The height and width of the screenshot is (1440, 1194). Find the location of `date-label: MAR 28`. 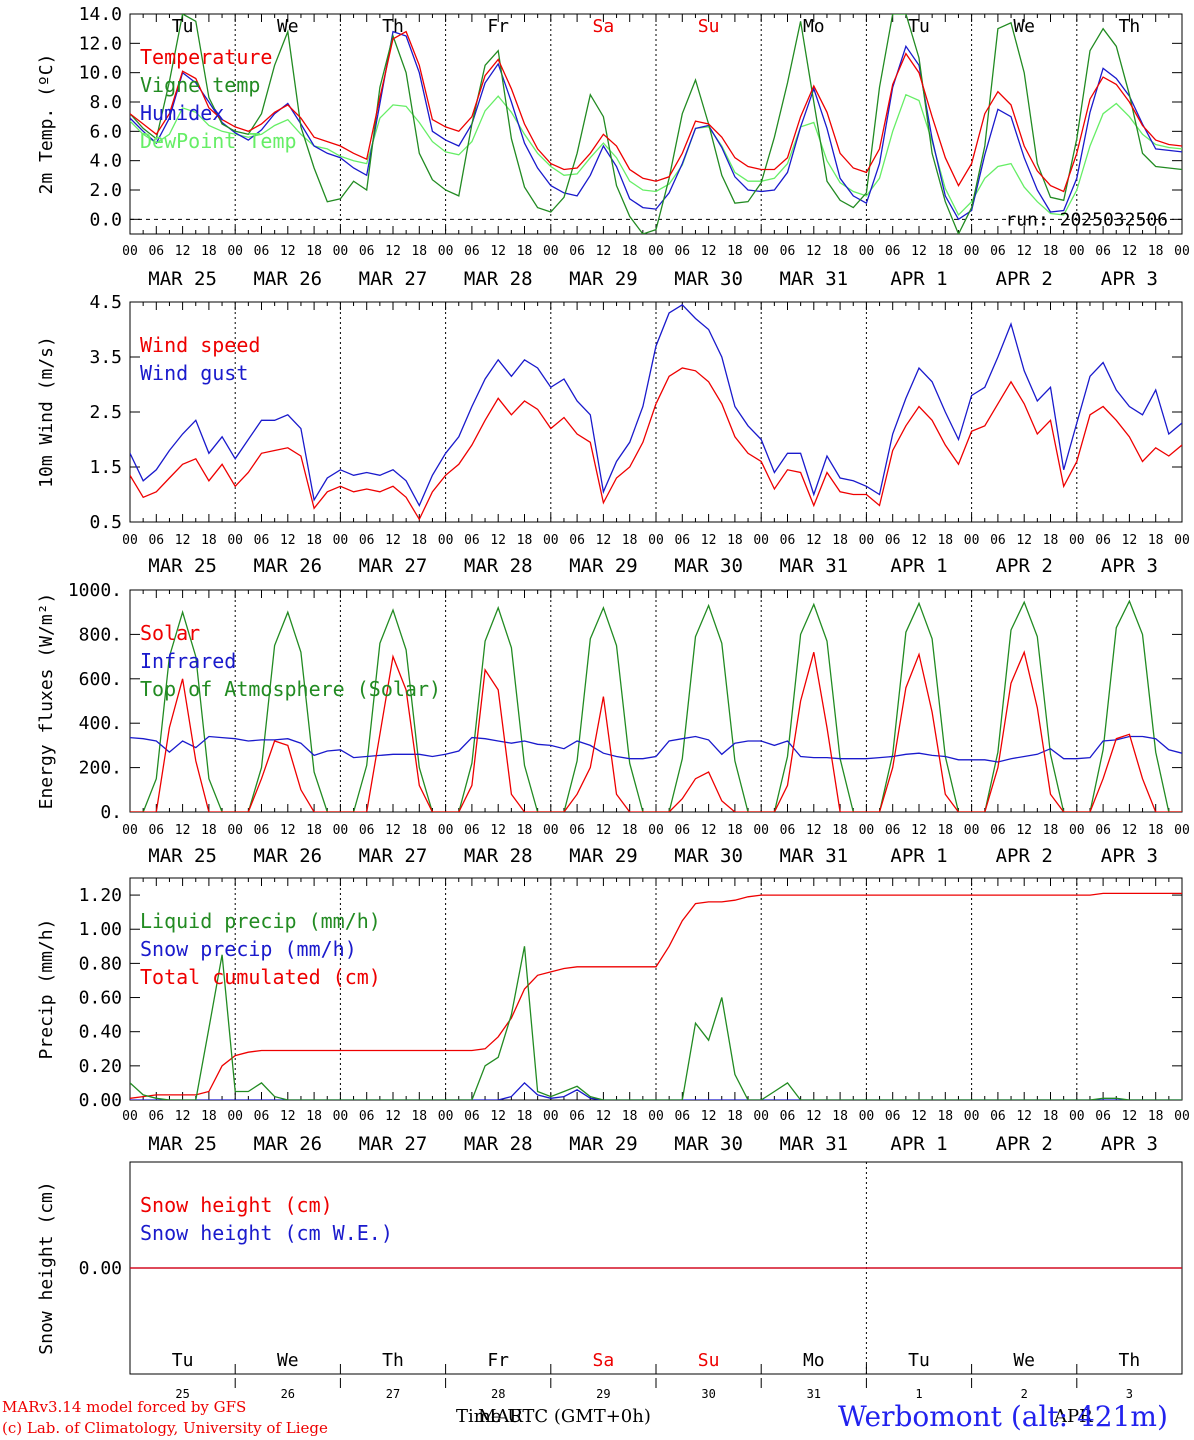

date-label: MAR 28 is located at coordinates (498, 856).